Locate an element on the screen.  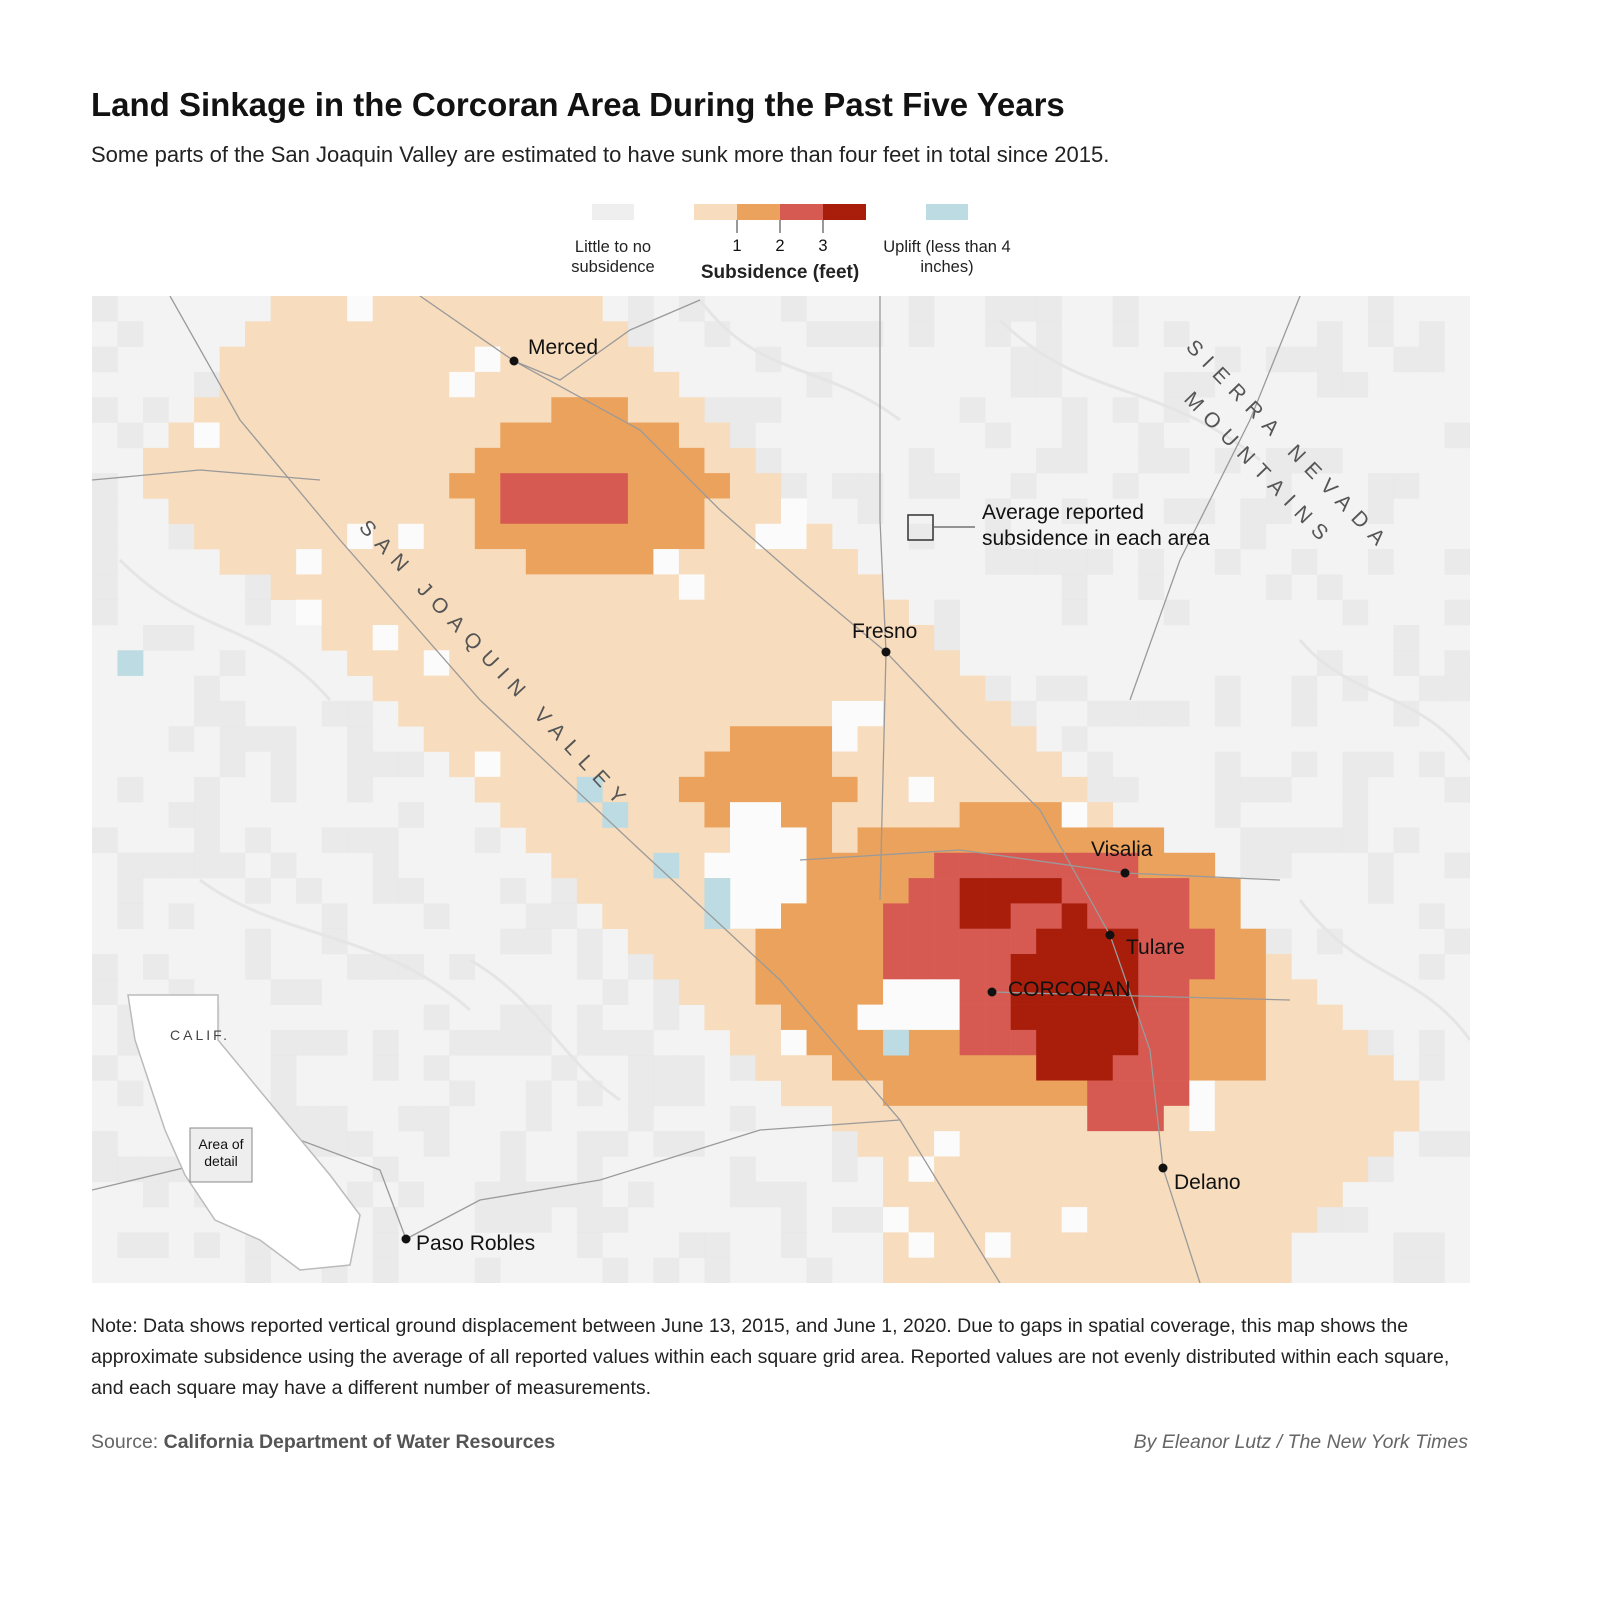
place-label: Fresno is located at coordinates (885, 631).